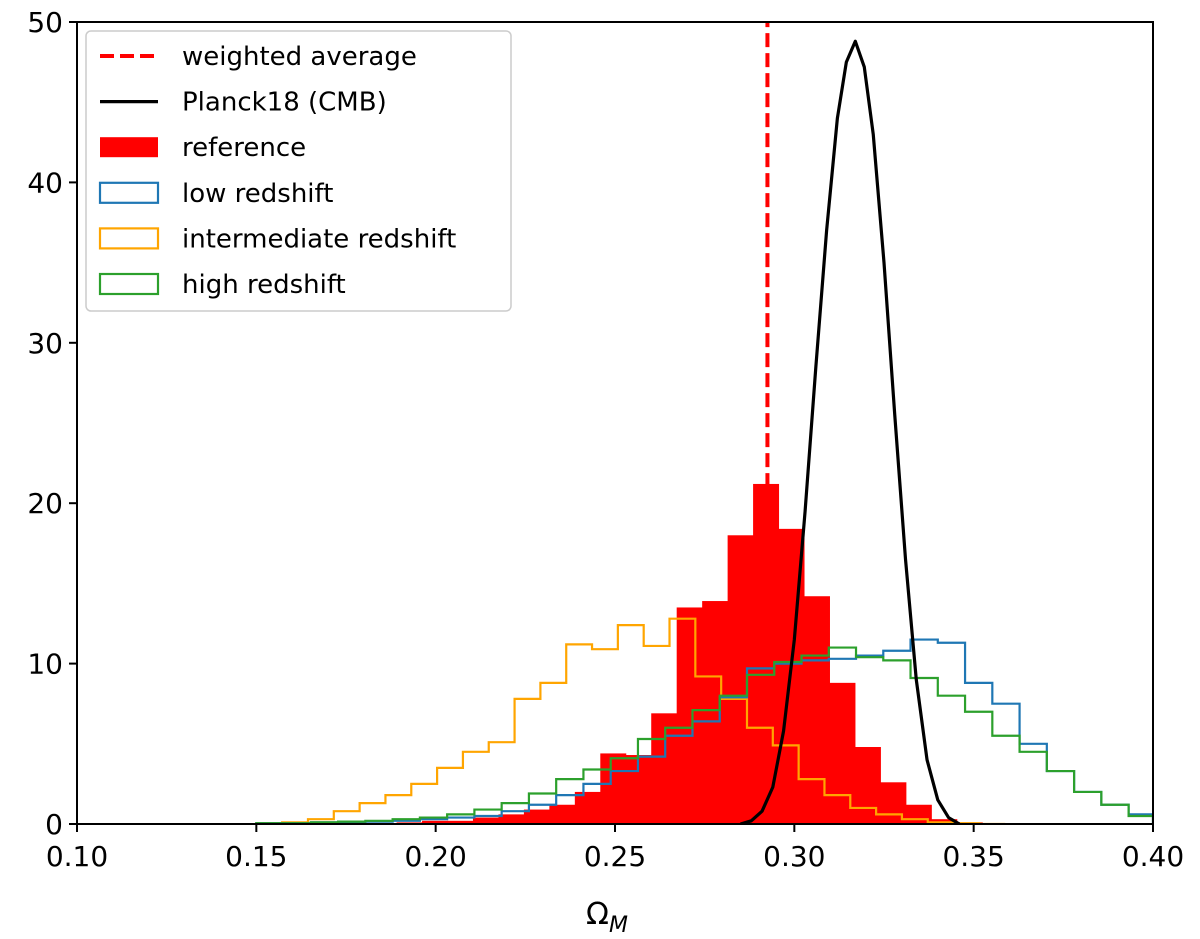 Image resolution: width=1200 pixels, height=939 pixels. What do you see at coordinates (618, 925) in the screenshot?
I see `x-axis-label-subscript: M` at bounding box center [618, 925].